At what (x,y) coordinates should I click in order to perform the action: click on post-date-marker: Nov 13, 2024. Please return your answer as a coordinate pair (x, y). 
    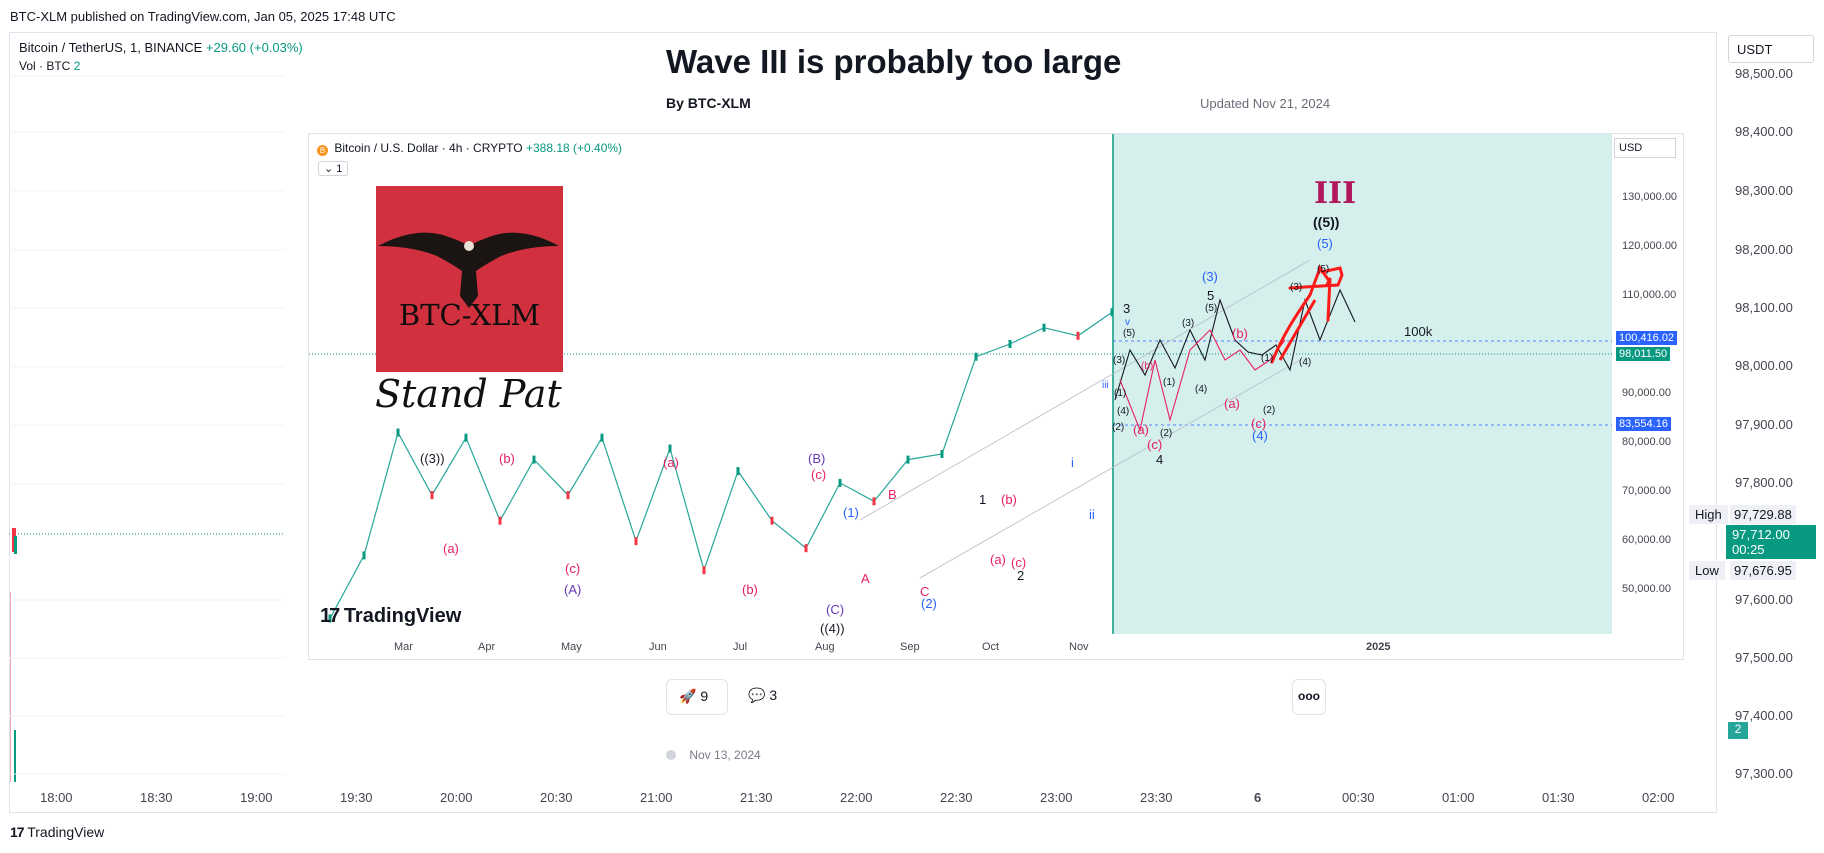
    Looking at the image, I should click on (713, 755).